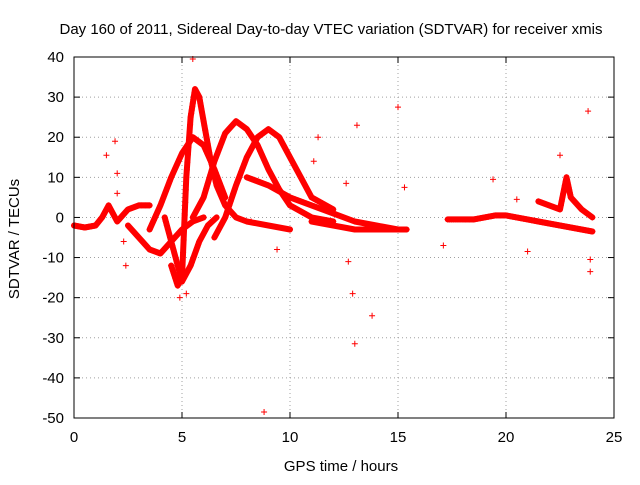 The height and width of the screenshot is (485, 640). What do you see at coordinates (60, 217) in the screenshot?
I see `y-tick-label: 0` at bounding box center [60, 217].